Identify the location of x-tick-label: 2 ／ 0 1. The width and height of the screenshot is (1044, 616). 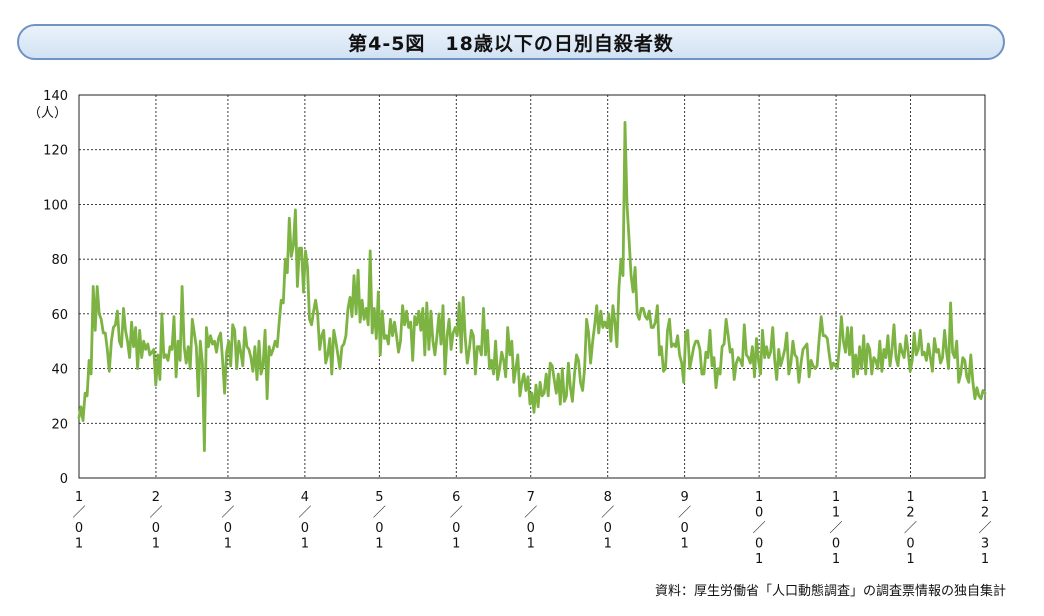
(155, 521).